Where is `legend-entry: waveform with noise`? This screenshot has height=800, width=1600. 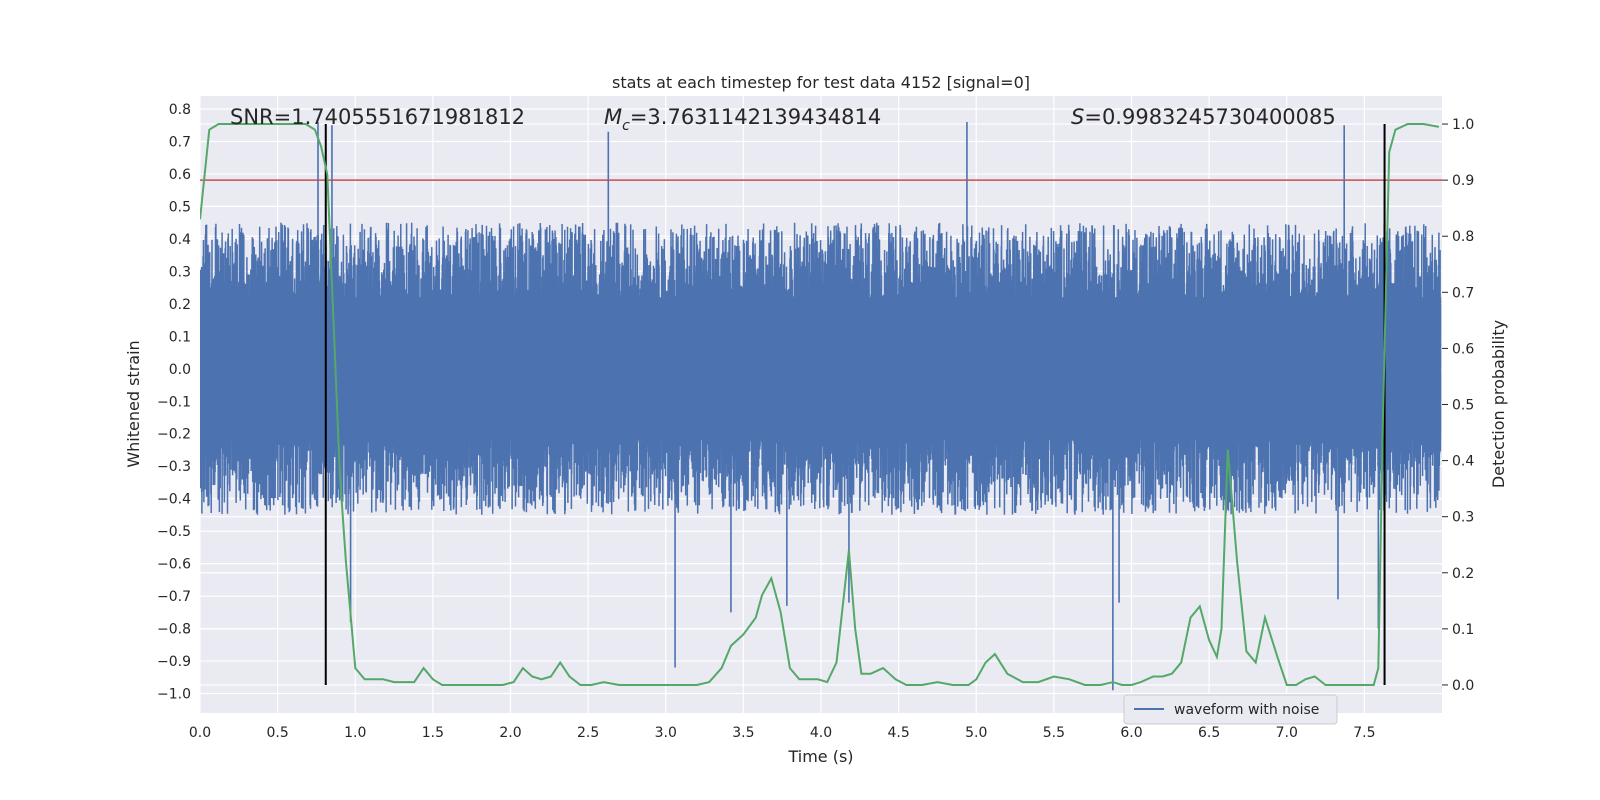
legend-entry: waveform with noise is located at coordinates (1246, 710).